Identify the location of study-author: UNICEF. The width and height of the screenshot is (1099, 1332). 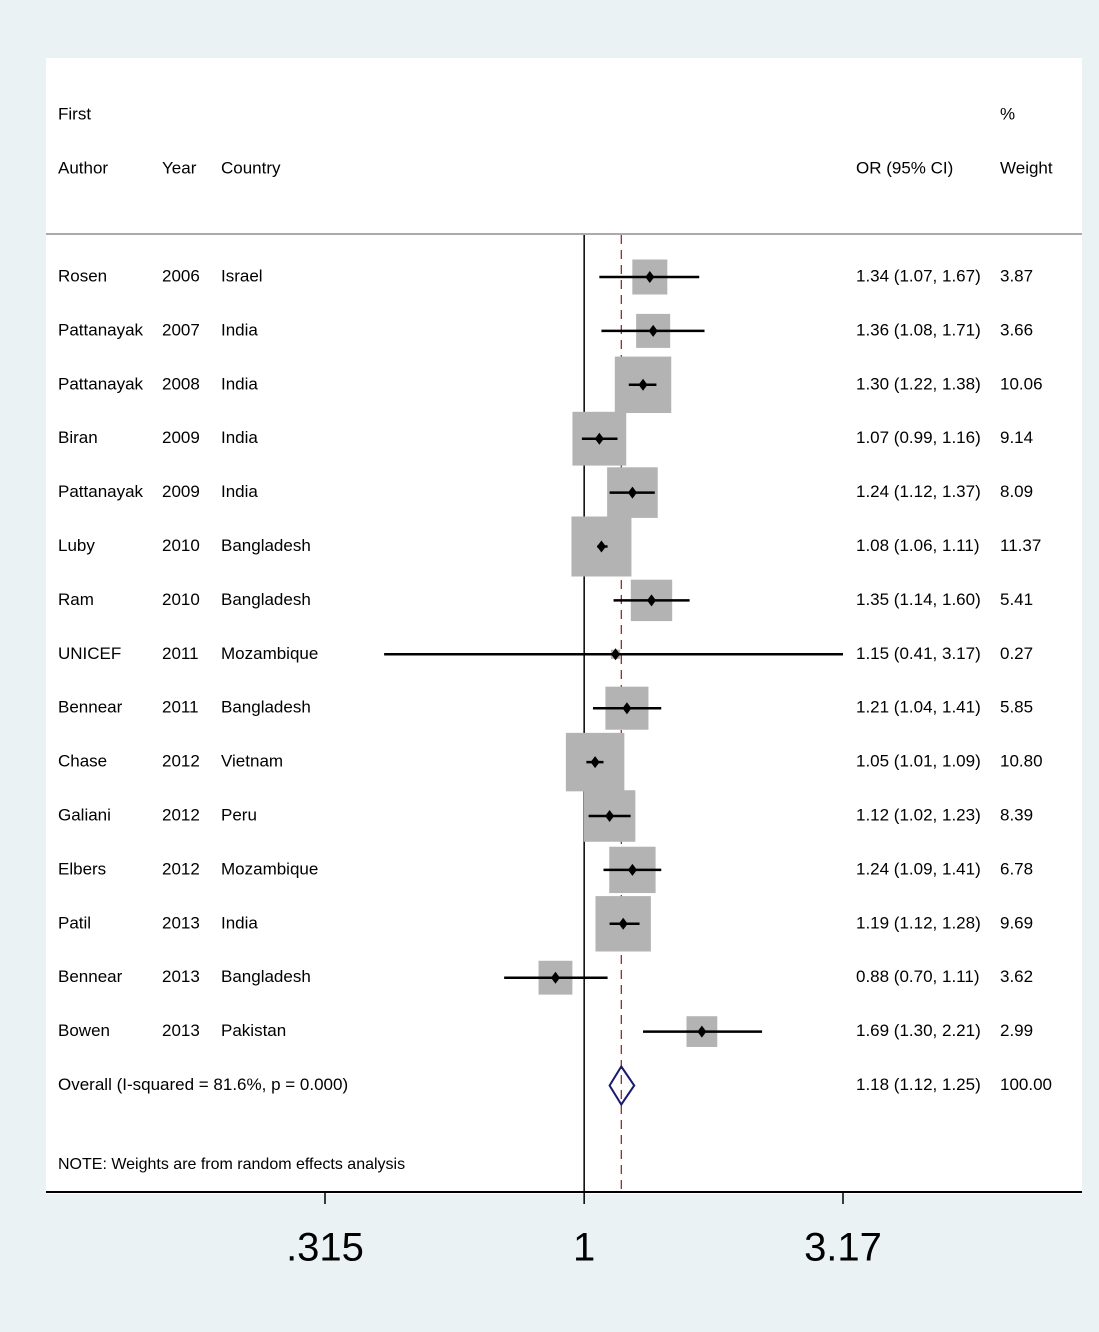
(89, 653).